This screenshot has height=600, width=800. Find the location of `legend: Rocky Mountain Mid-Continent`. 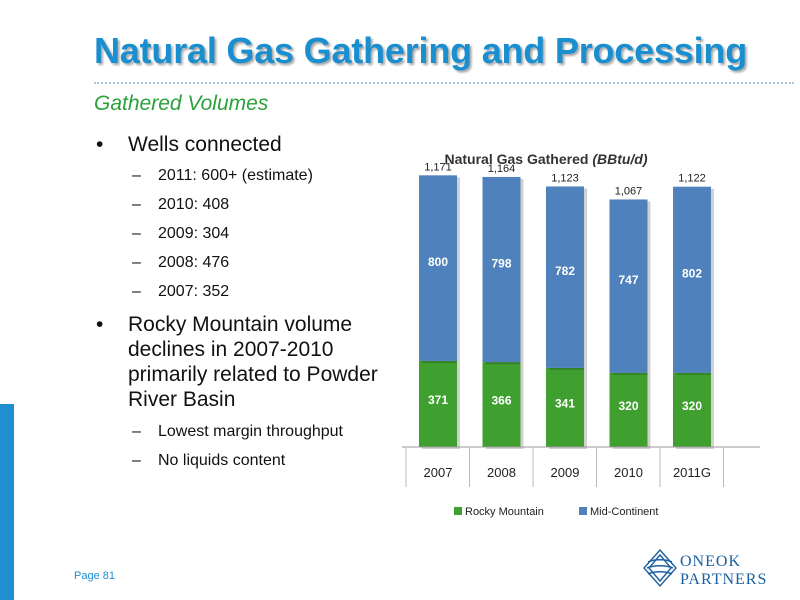

legend: Rocky Mountain Mid-Continent is located at coordinates (556, 512).